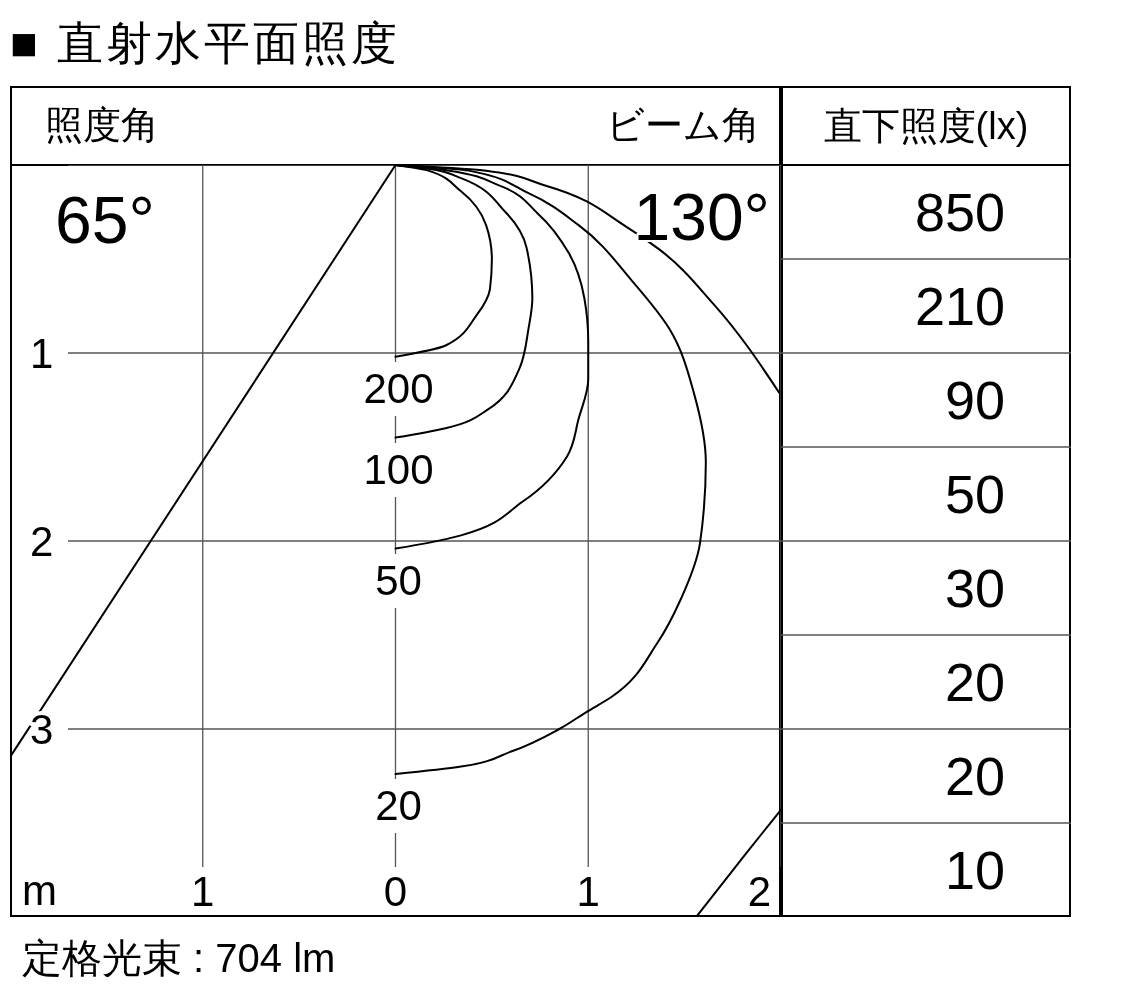 Image resolution: width=1122 pixels, height=999 pixels. What do you see at coordinates (42, 730) in the screenshot?
I see `y-tick-label: 3` at bounding box center [42, 730].